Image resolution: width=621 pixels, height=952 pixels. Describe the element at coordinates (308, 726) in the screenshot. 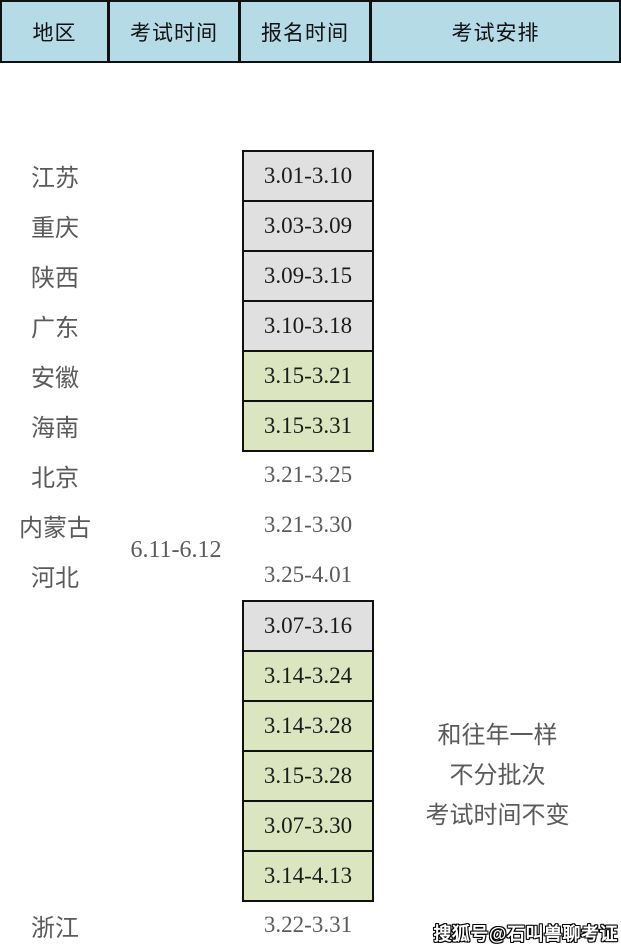

I see `registration-cell: 3.14-3.28` at that location.